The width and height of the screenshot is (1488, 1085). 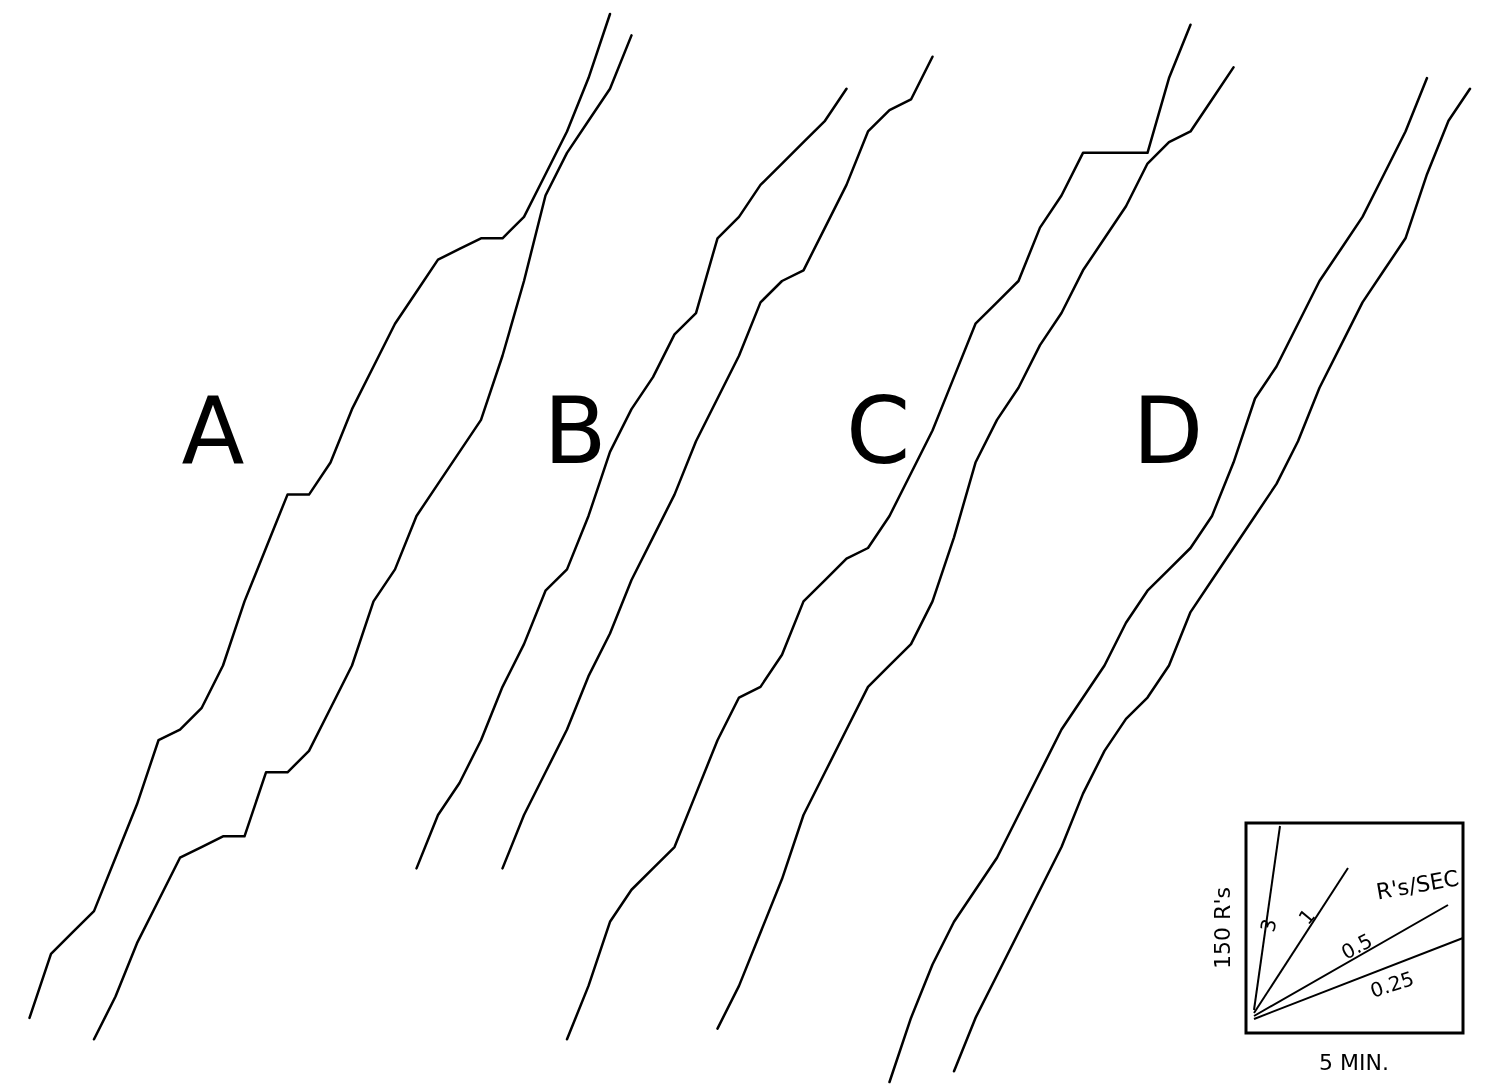 What do you see at coordinates (213, 431) in the screenshot?
I see `annotation: A` at bounding box center [213, 431].